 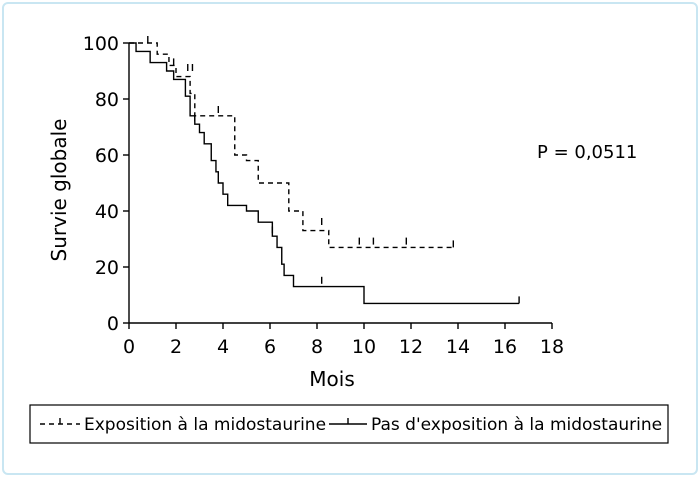 What do you see at coordinates (331, 379) in the screenshot?
I see `x-axis-title: Mois` at bounding box center [331, 379].